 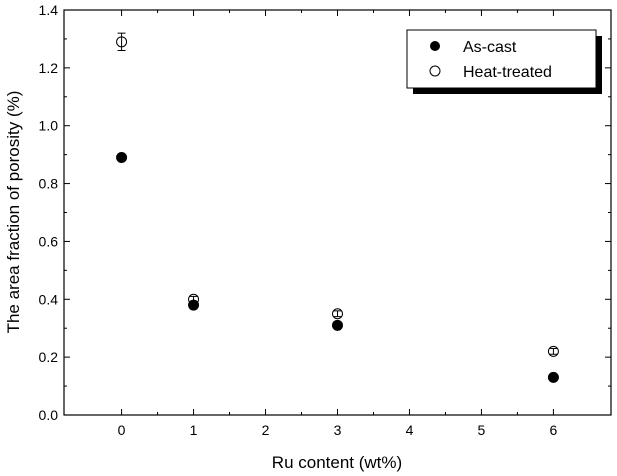 I want to click on y-tick-label: 1.0, so click(x=49, y=126).